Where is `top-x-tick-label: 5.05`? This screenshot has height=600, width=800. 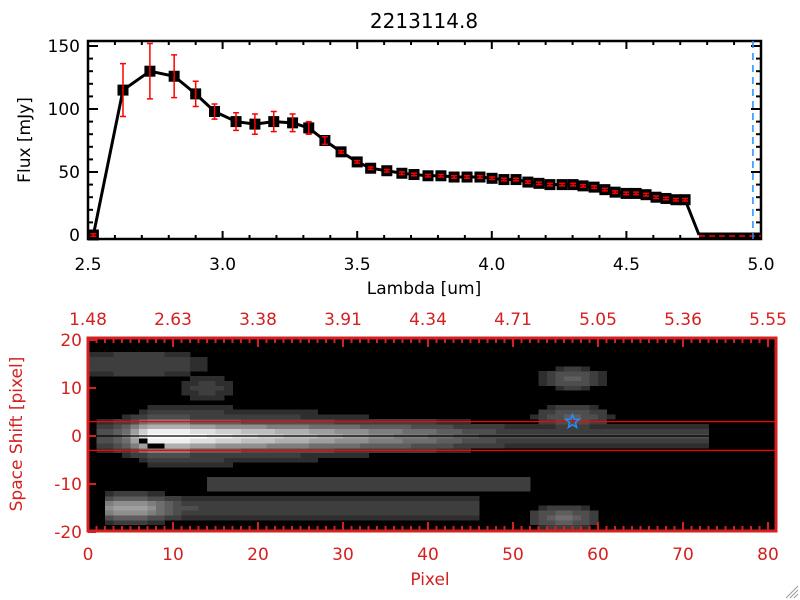
top-x-tick-label: 5.05 is located at coordinates (598, 320).